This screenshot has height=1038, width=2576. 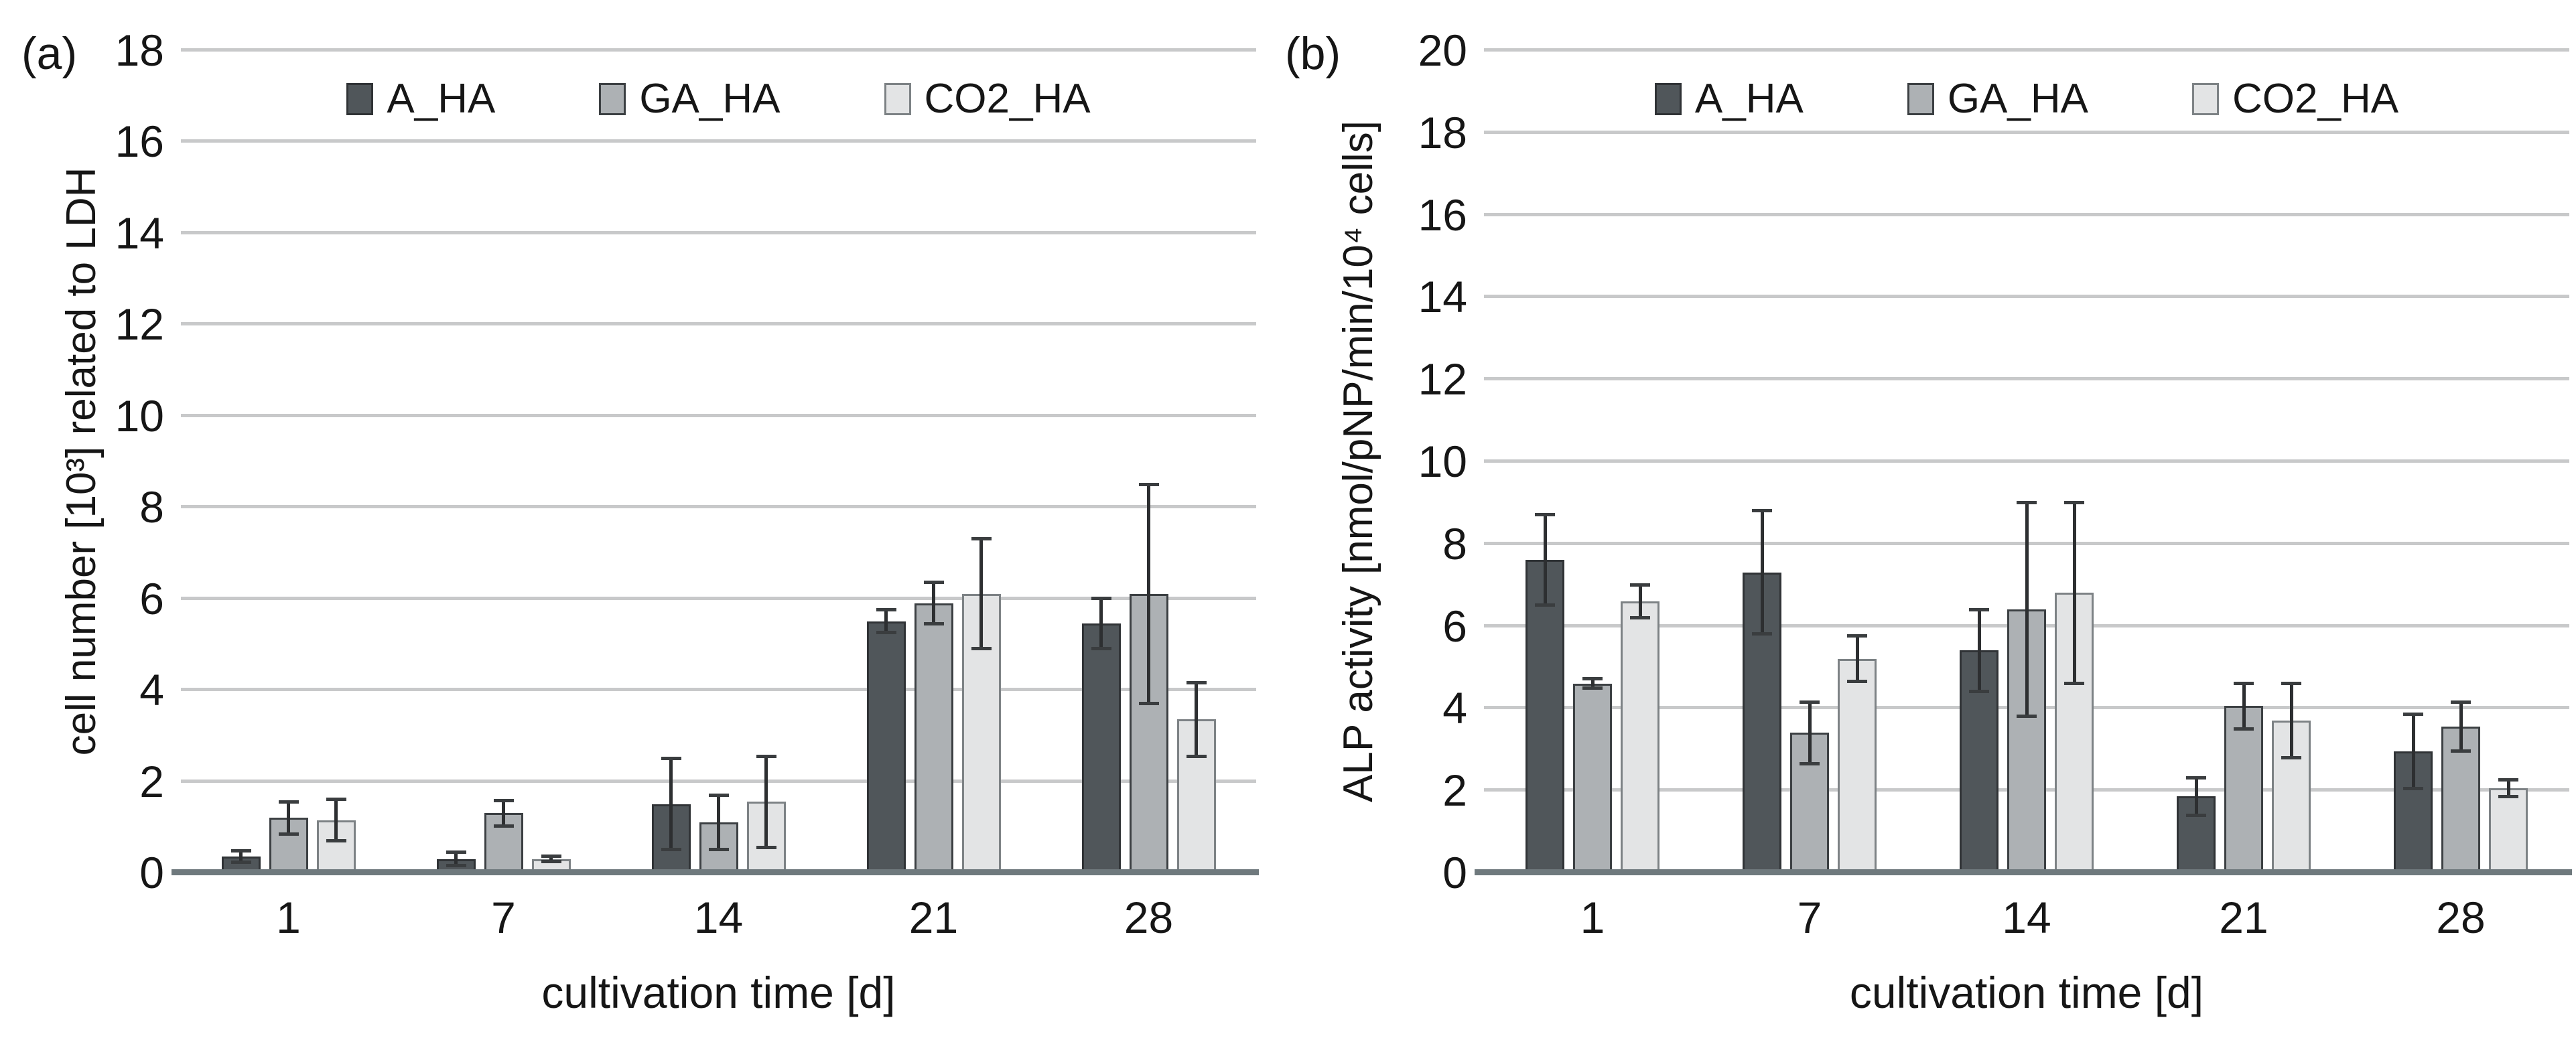 What do you see at coordinates (1592, 918) in the screenshot?
I see `x-axis-tick-label: 1` at bounding box center [1592, 918].